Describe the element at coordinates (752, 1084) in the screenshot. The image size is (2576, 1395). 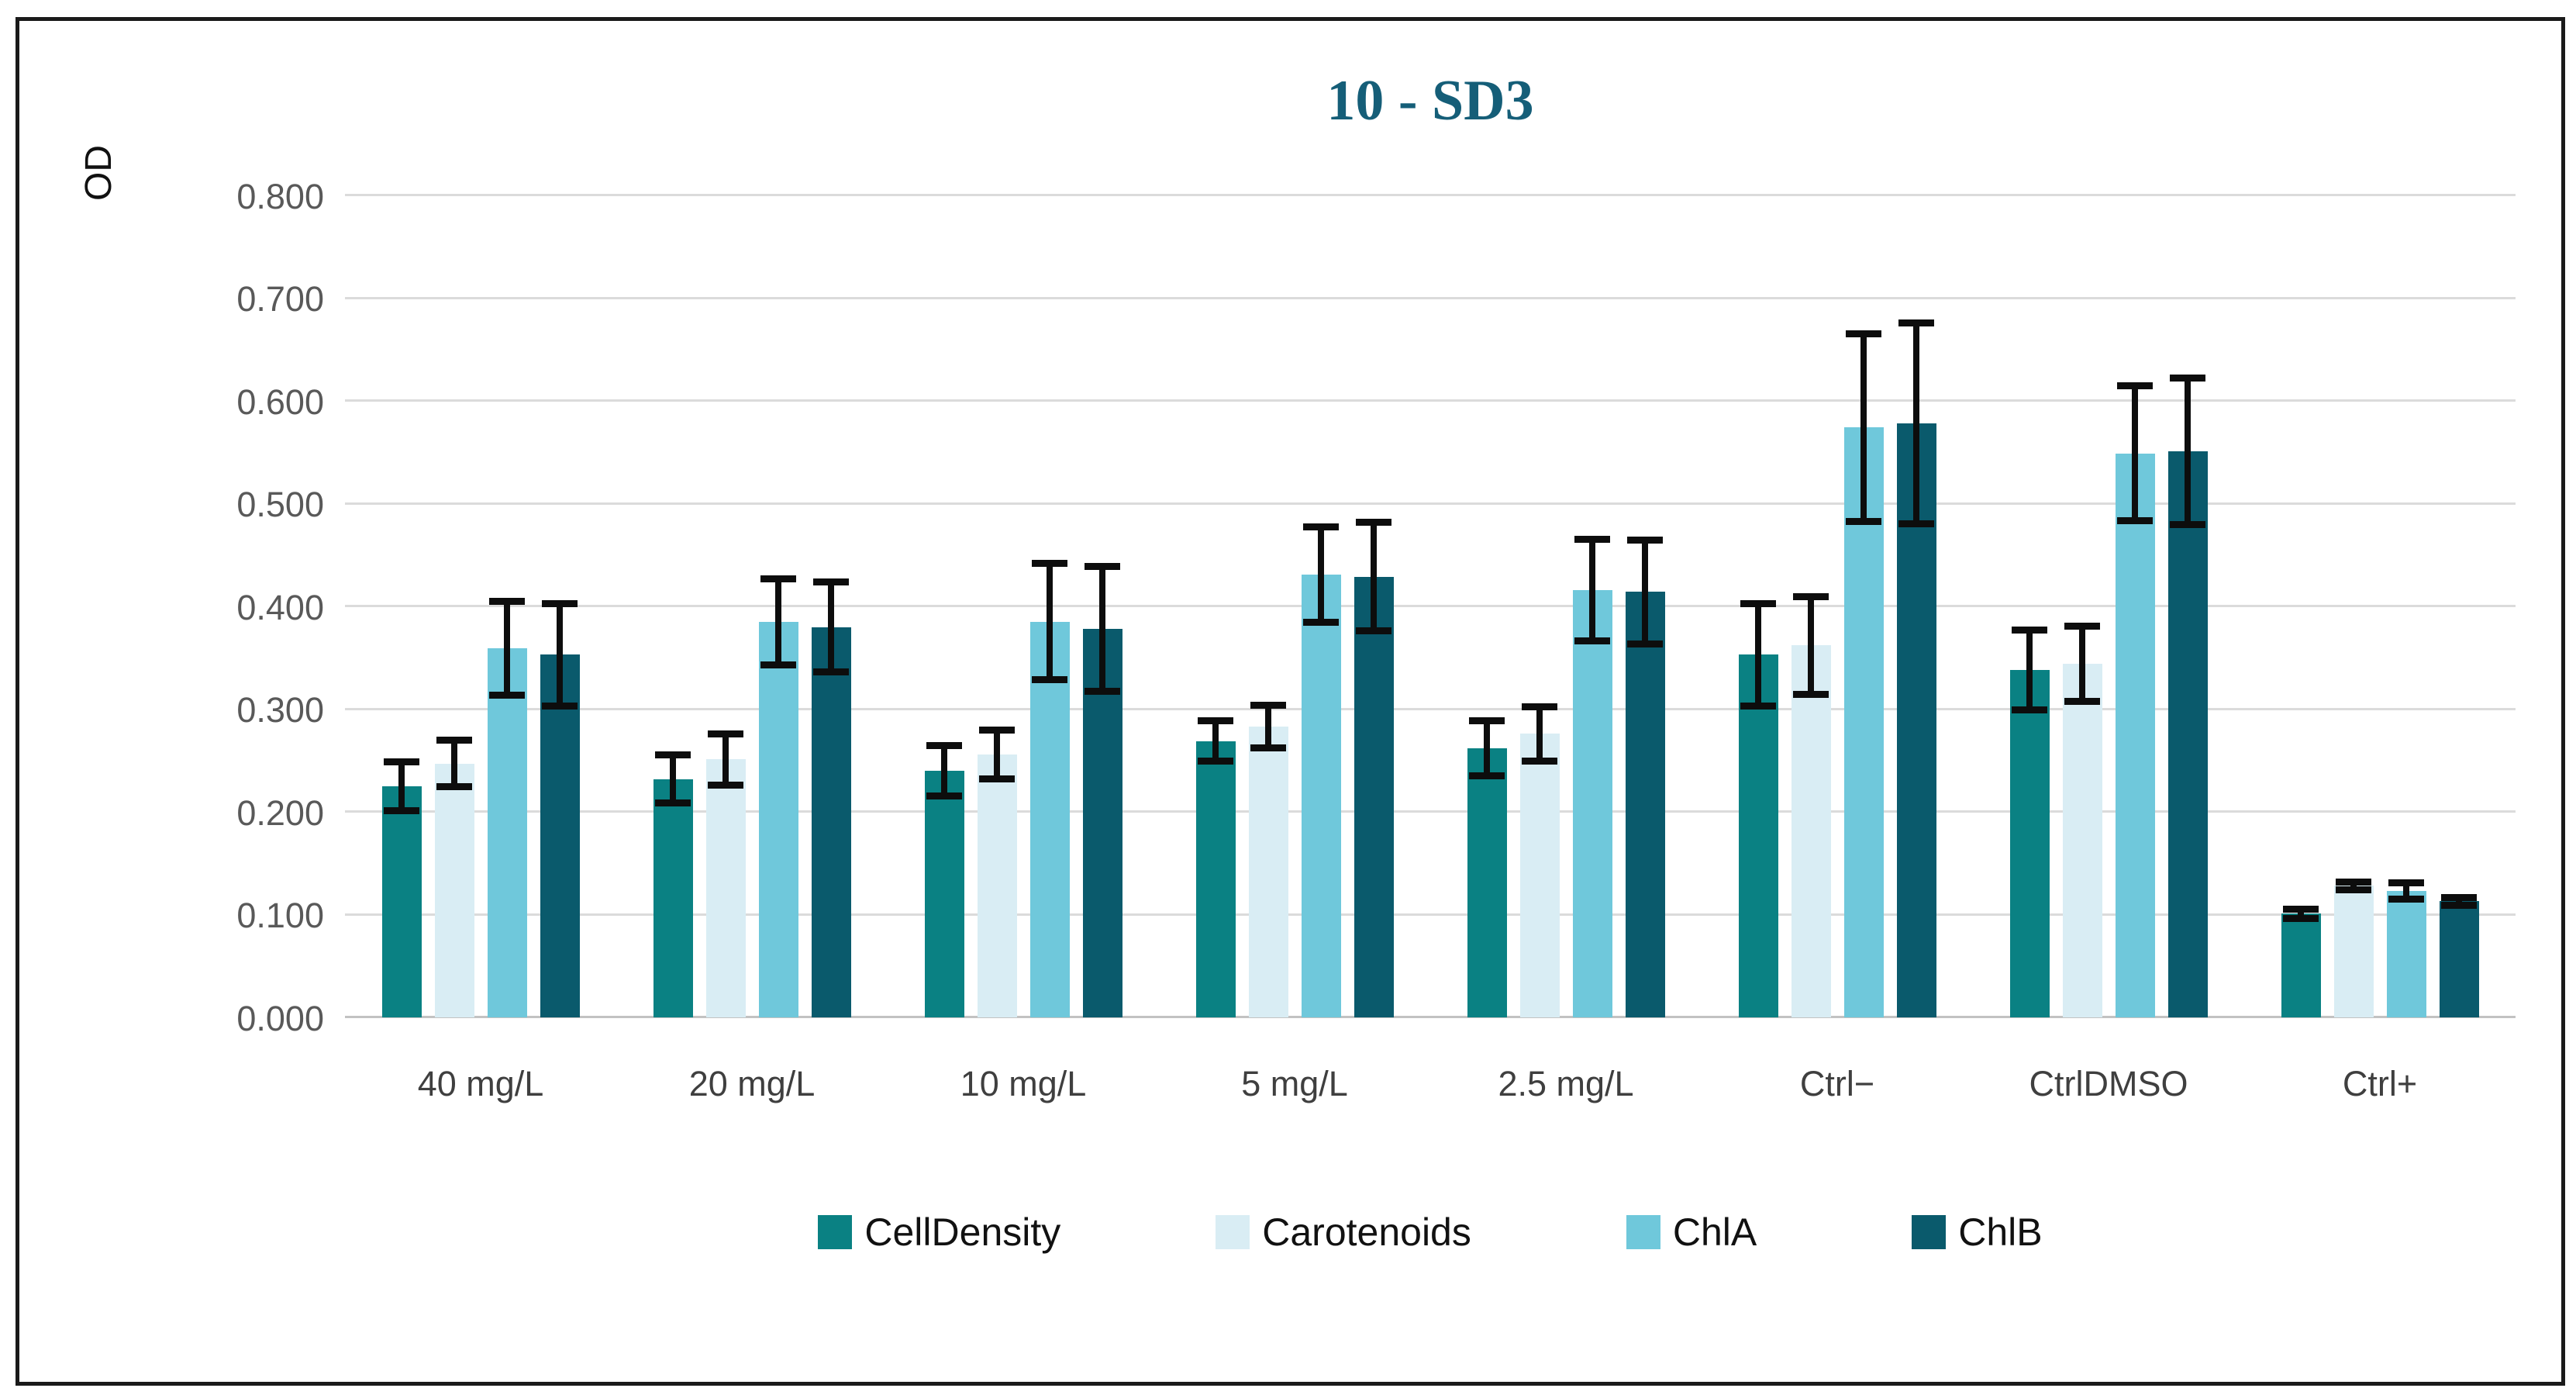
I see `x-category-label-20 mg/L: 20 mg/L` at that location.